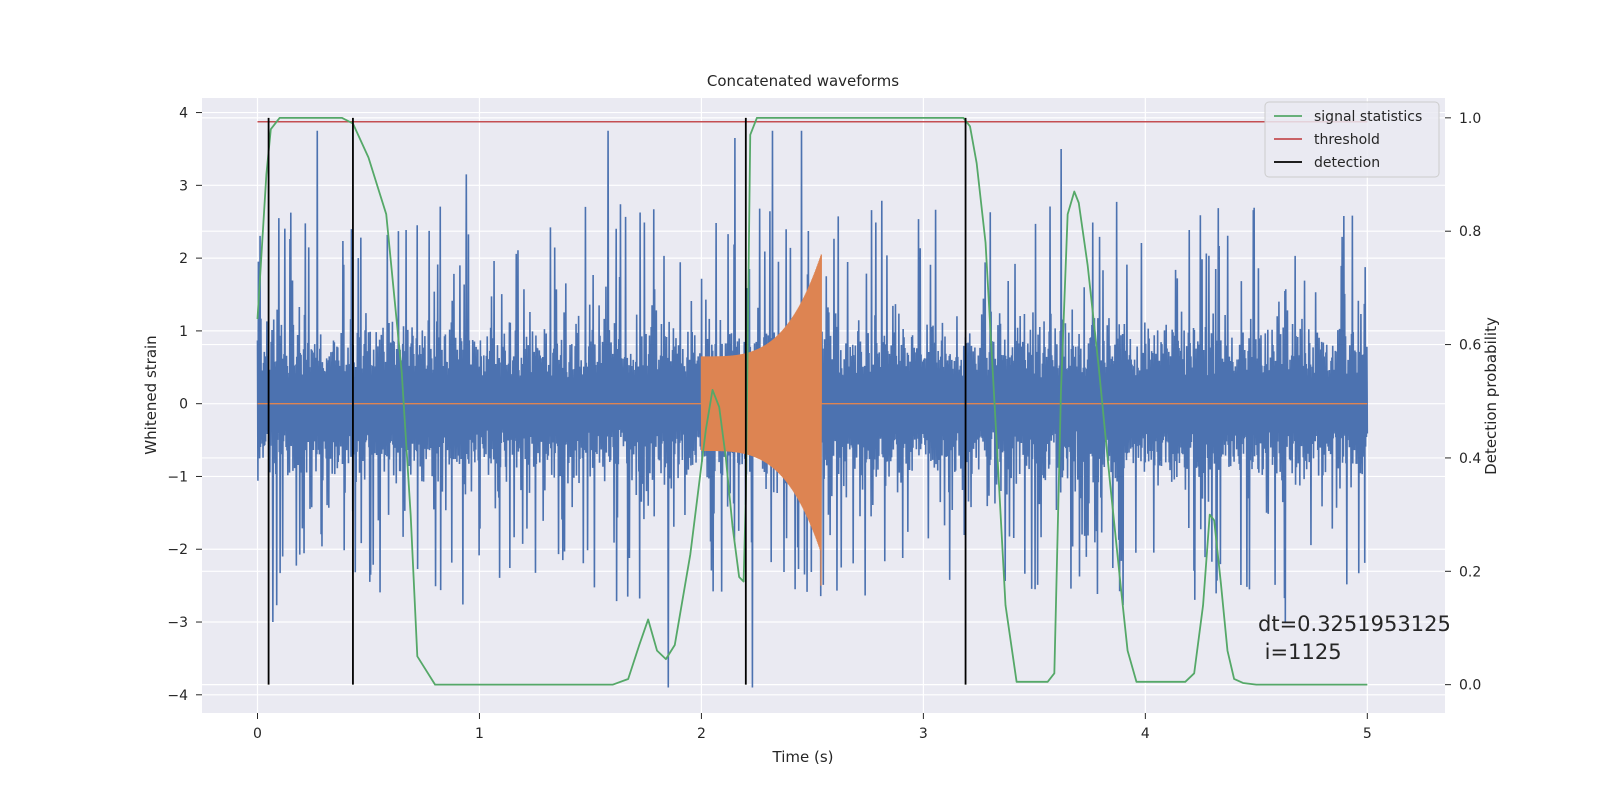 The image size is (1600, 800). Describe the element at coordinates (1368, 117) in the screenshot. I see `legend-label-signal-statistics: signal statistics` at that location.